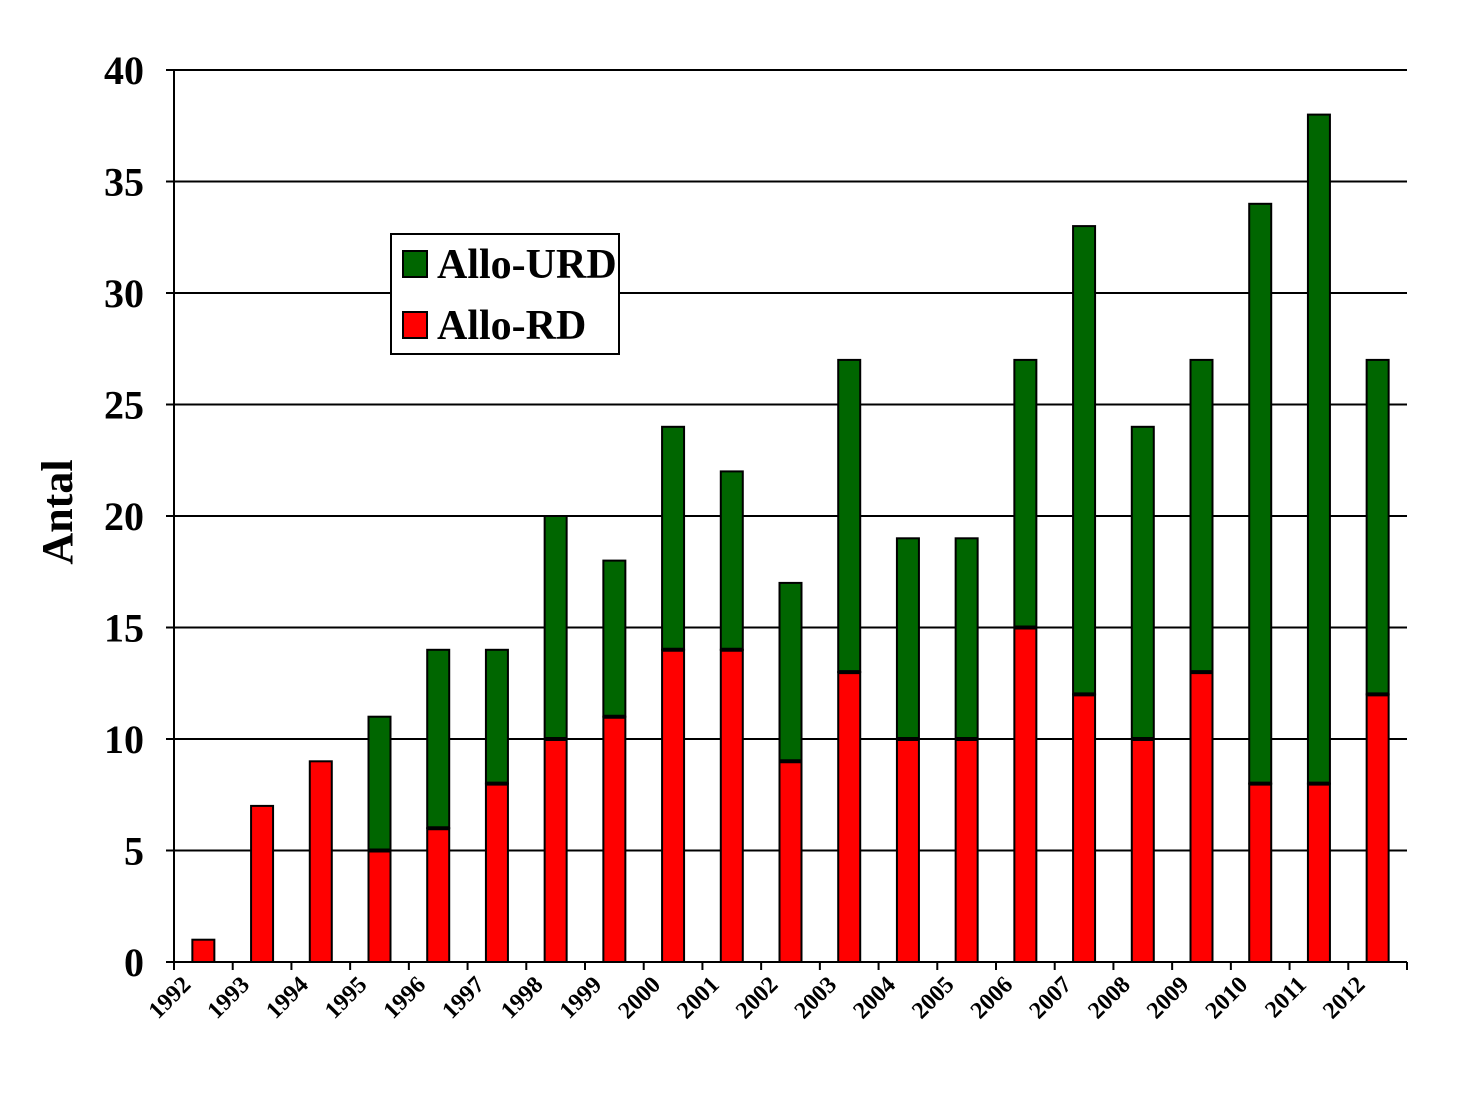 The width and height of the screenshot is (1481, 1102). Describe the element at coordinates (555, 850) in the screenshot. I see `bar-allo-rd-1998` at that location.